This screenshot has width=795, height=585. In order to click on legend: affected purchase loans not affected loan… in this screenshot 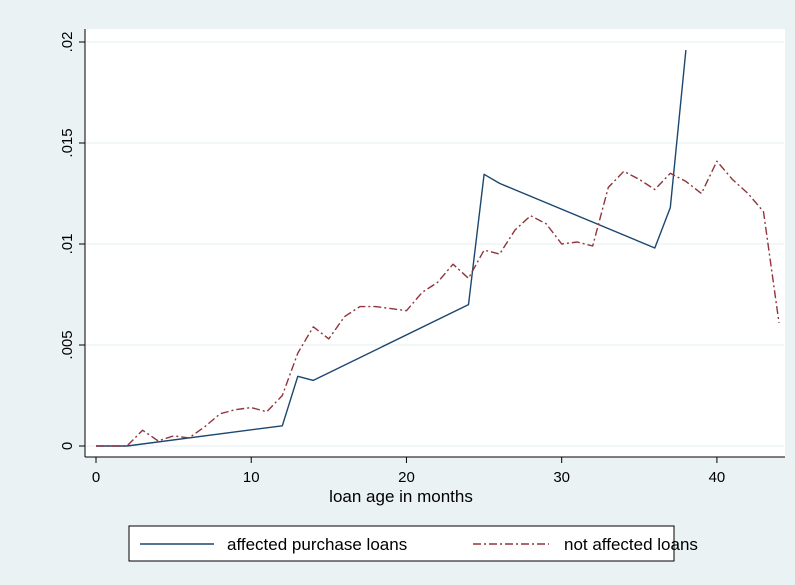, I will do `click(413, 543)`.